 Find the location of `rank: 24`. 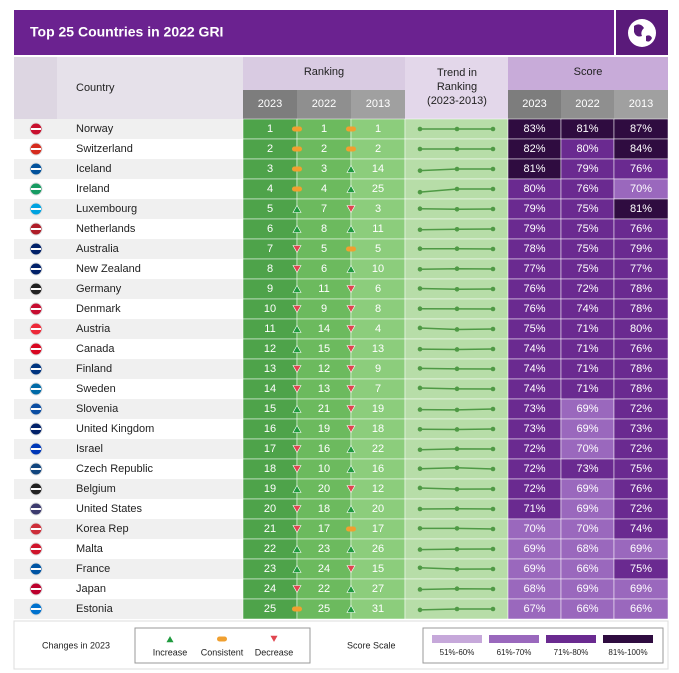

rank: 24 is located at coordinates (270, 589).